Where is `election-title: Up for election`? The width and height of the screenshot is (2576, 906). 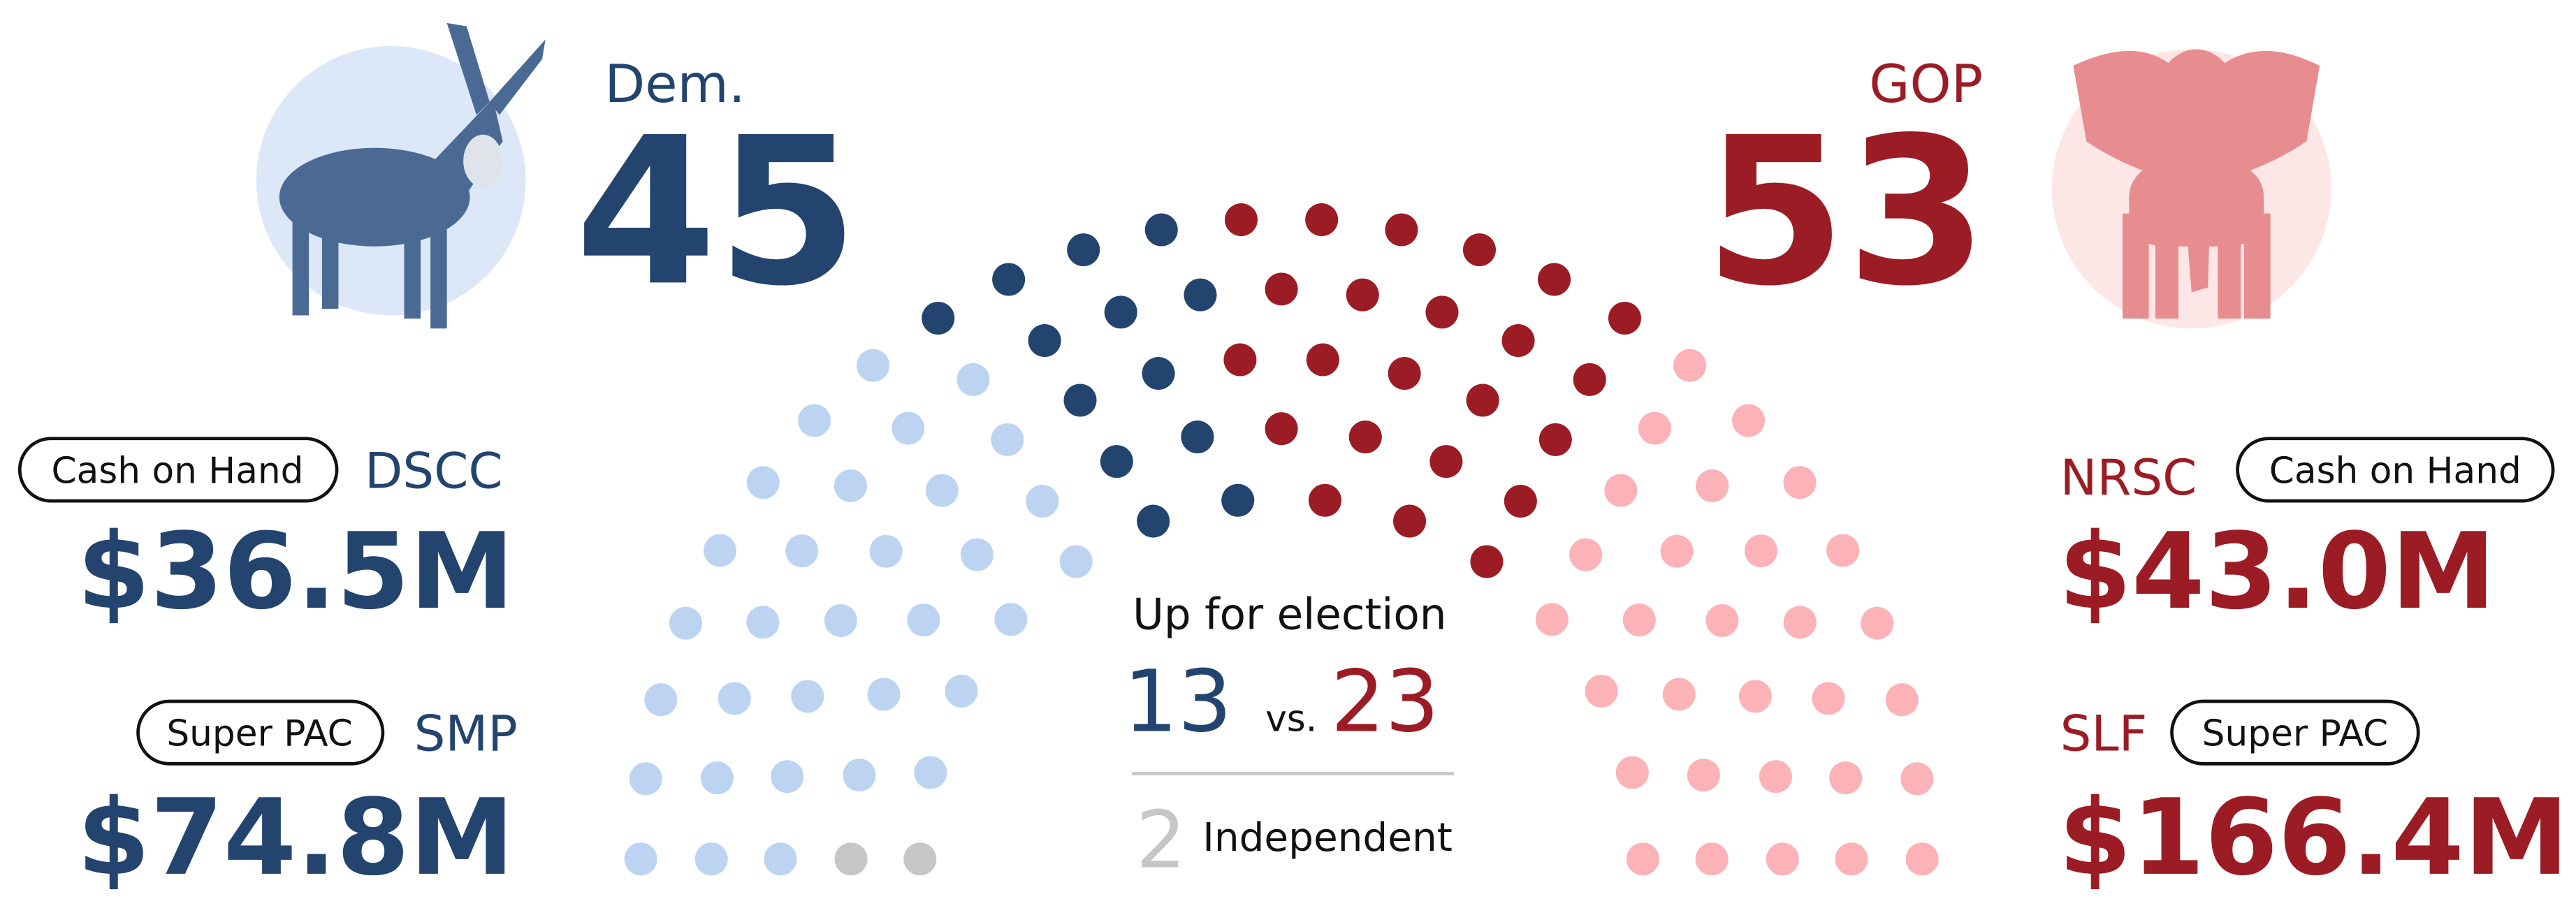
election-title: Up for election is located at coordinates (1289, 615).